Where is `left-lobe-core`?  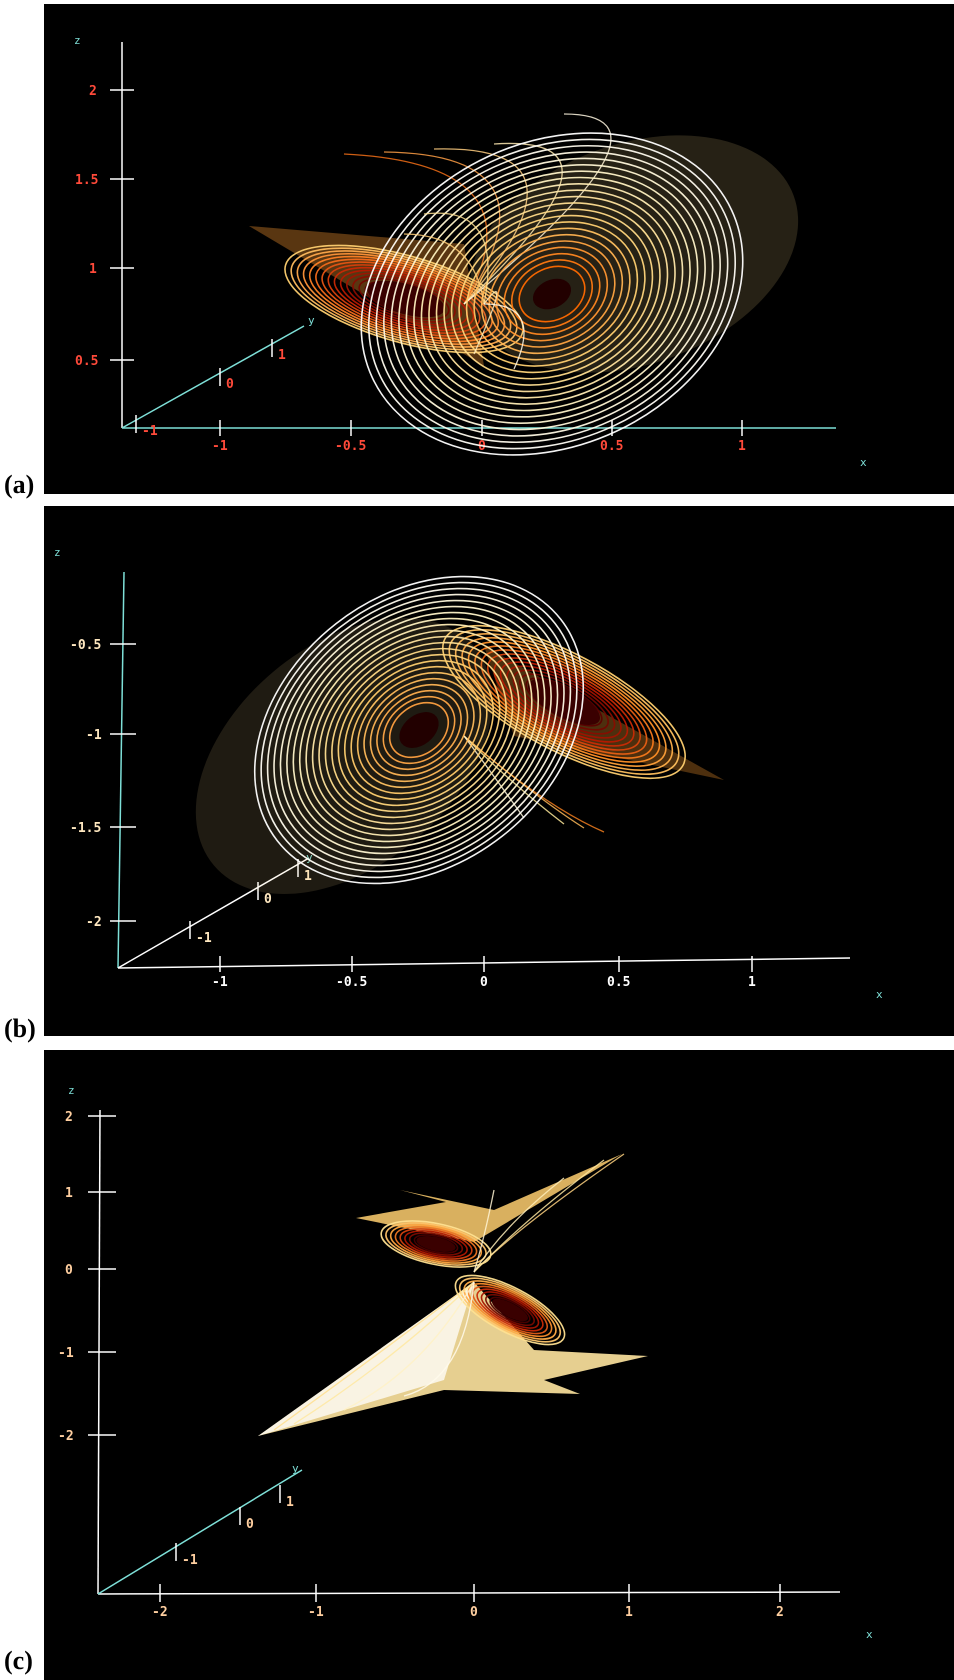 left-lobe-core is located at coordinates (406, 299).